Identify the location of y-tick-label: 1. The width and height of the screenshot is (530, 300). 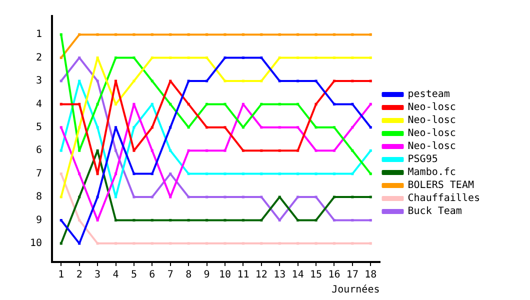
(39, 34).